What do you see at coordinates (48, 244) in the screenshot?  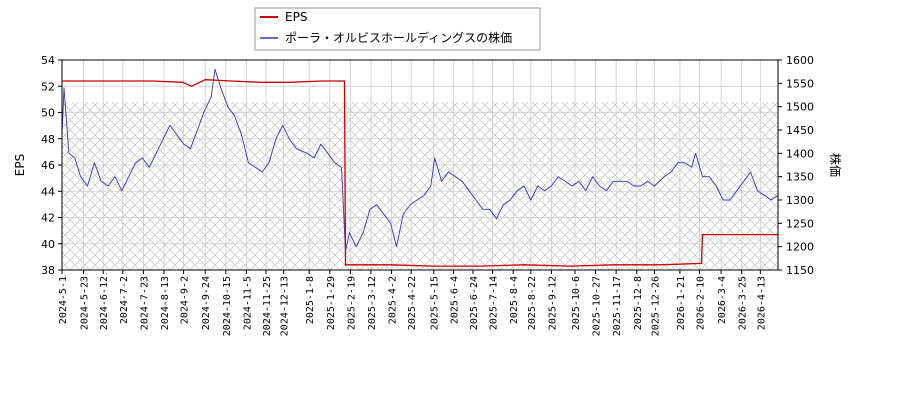 I see `left-tick-label: 40` at bounding box center [48, 244].